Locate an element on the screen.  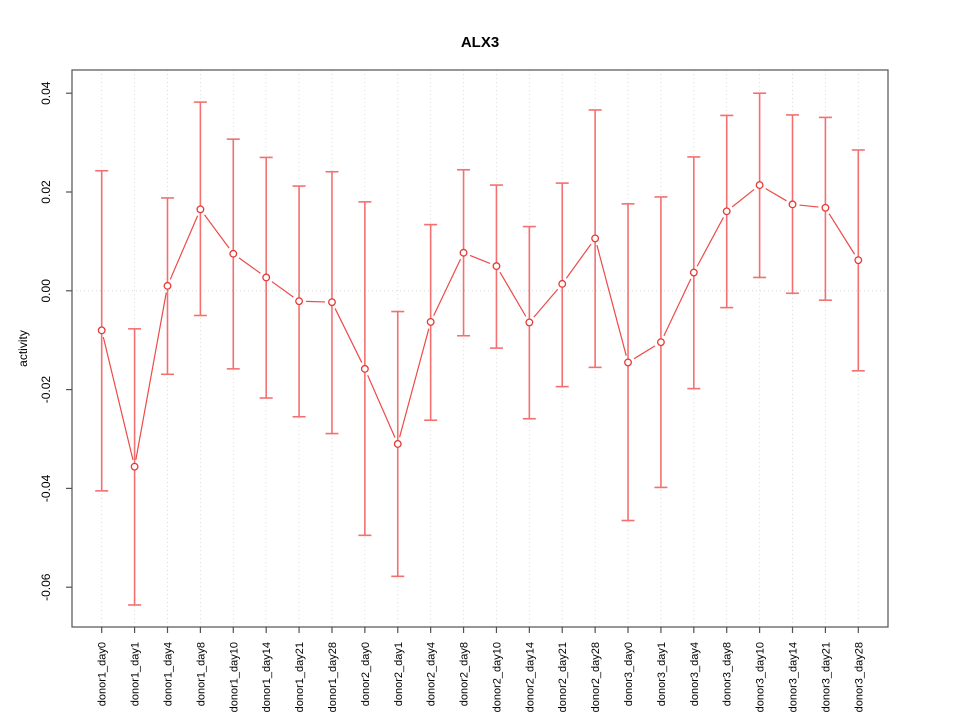
x-tick-label: donor1_day4 is located at coordinates (168, 674).